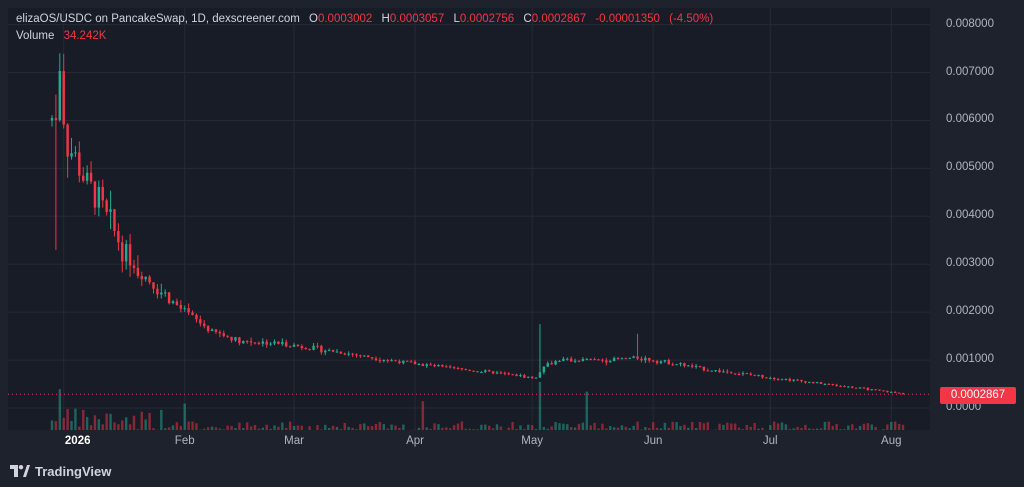  What do you see at coordinates (469, 442) in the screenshot?
I see `time-axis: 2026 Feb Mar Apr May Jun Jul Aug` at bounding box center [469, 442].